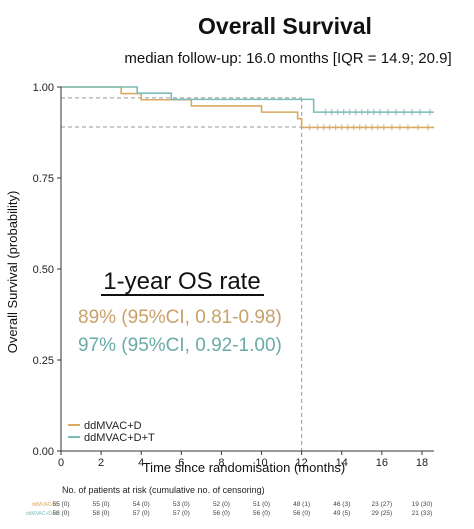 This screenshot has height=529, width=474. What do you see at coordinates (43, 270) in the screenshot?
I see `y-tick-label: 0.50` at bounding box center [43, 270].